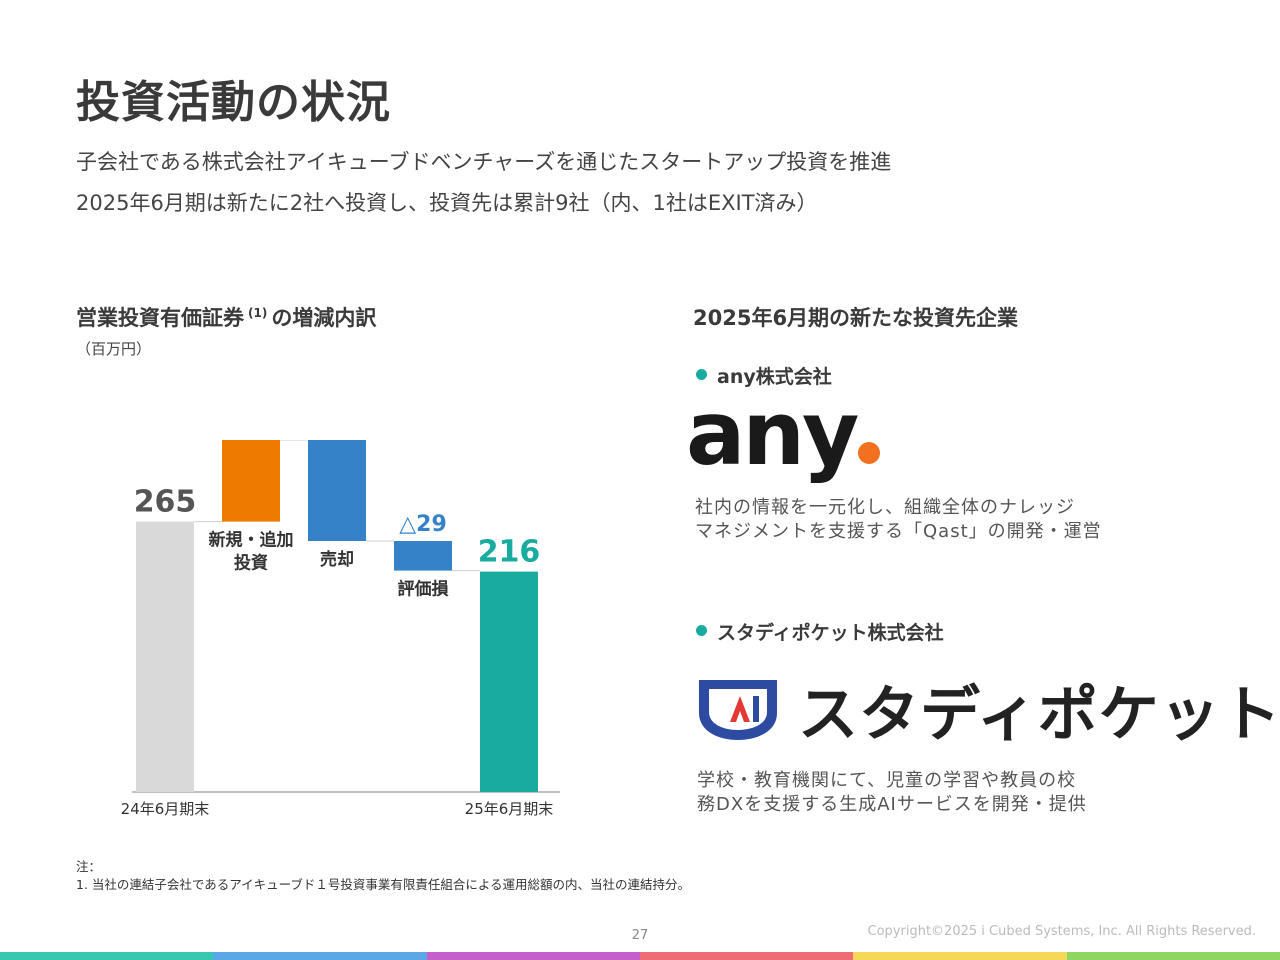 This screenshot has height=960, width=1280. Describe the element at coordinates (783, 434) in the screenshot. I see `any-logo: any` at that location.